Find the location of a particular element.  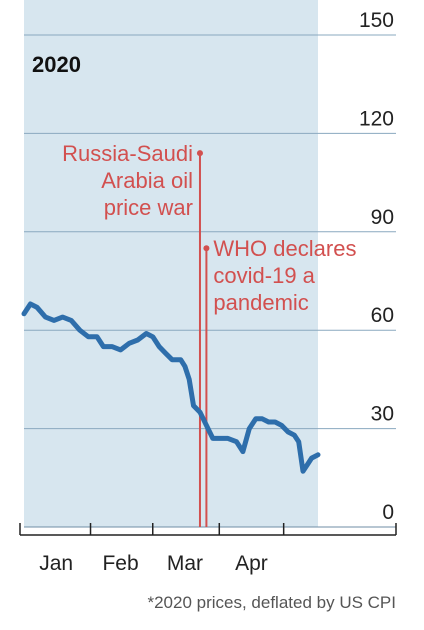

annotation-lines is located at coordinates (203, 338).